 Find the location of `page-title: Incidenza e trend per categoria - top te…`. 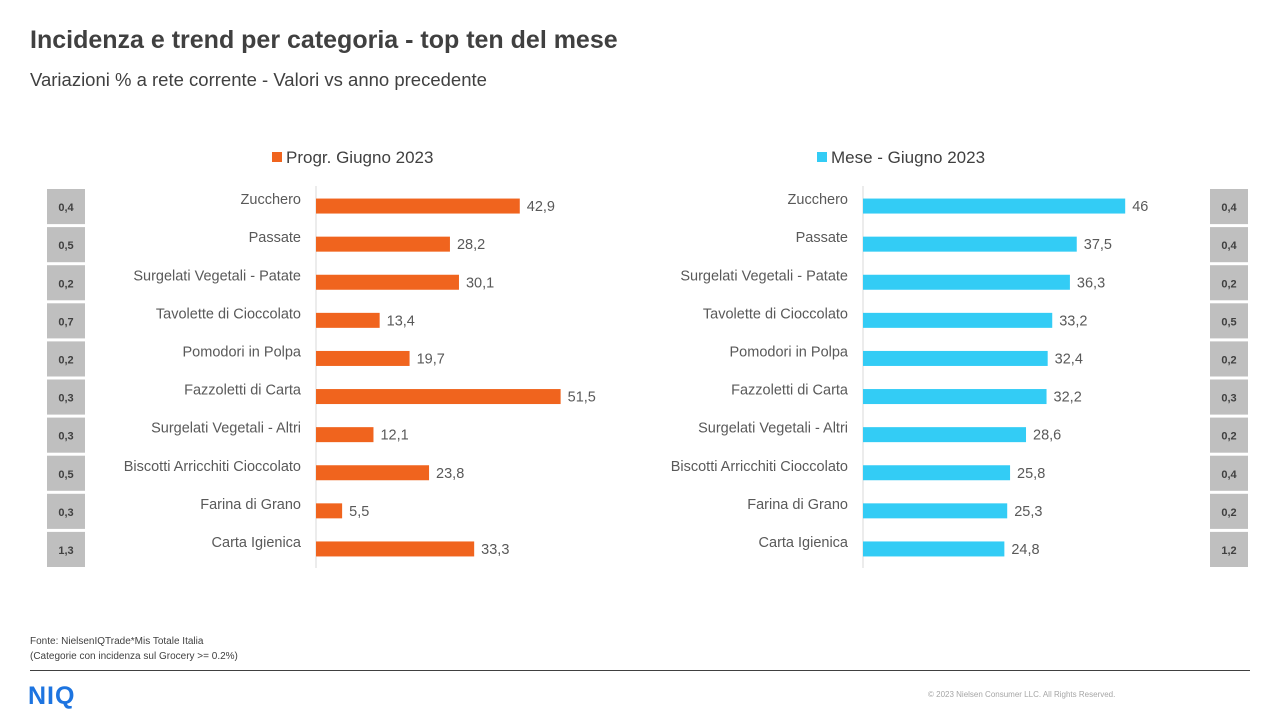

page-title: Incidenza e trend per categoria - top te… is located at coordinates (324, 40).